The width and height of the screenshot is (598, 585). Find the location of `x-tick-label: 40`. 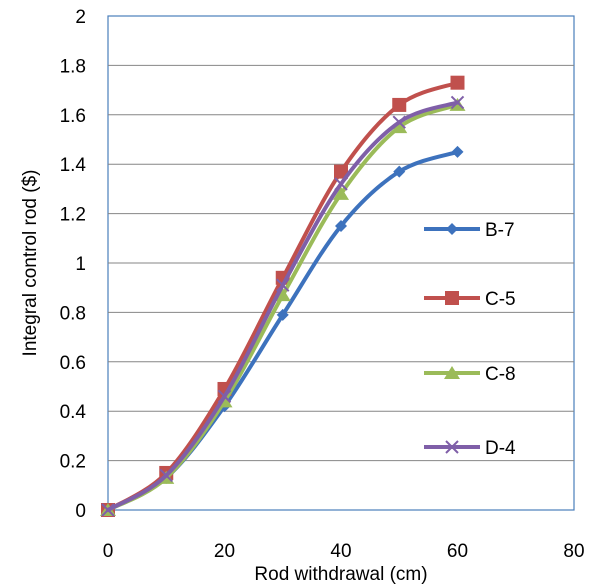

x-tick-label: 40 is located at coordinates (340, 551).